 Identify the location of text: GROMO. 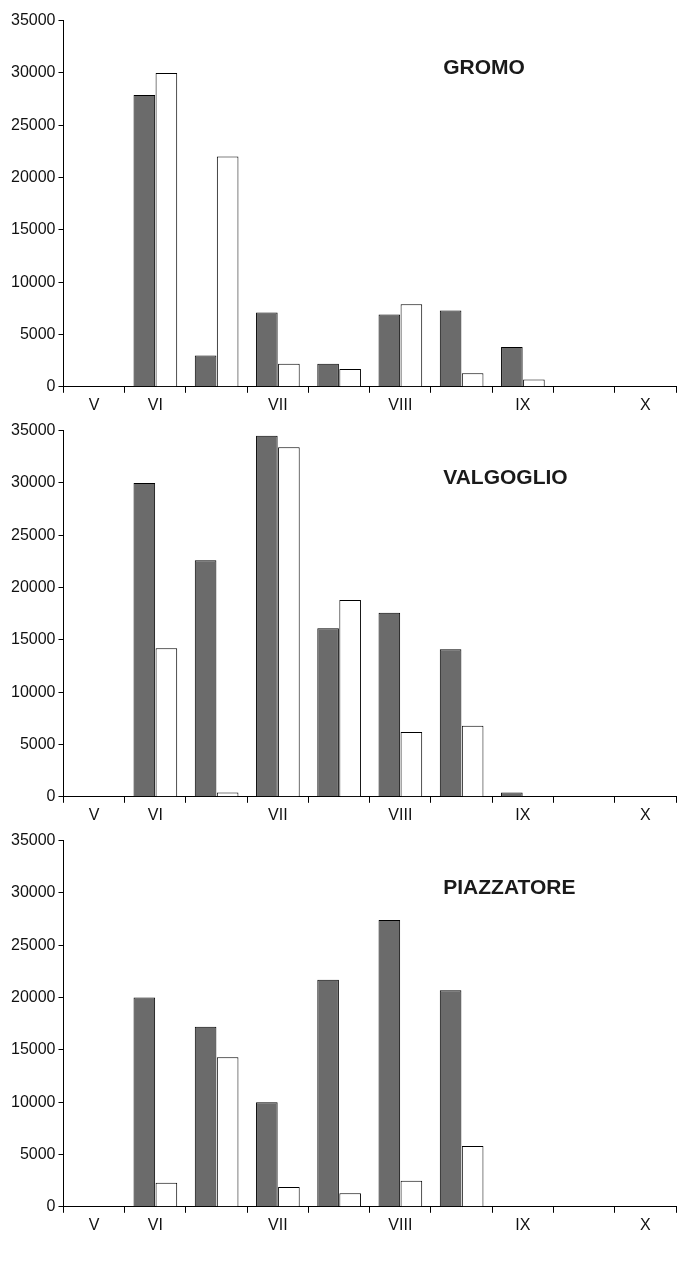
(484, 66).